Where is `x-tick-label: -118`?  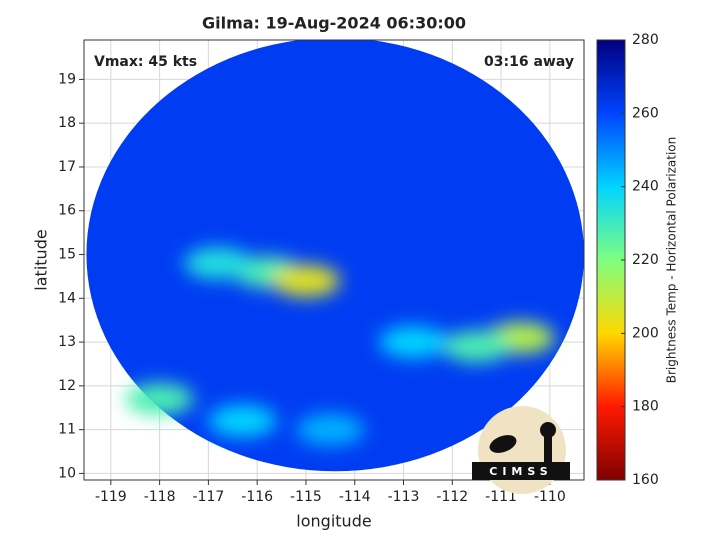 x-tick-label: -118 is located at coordinates (160, 497).